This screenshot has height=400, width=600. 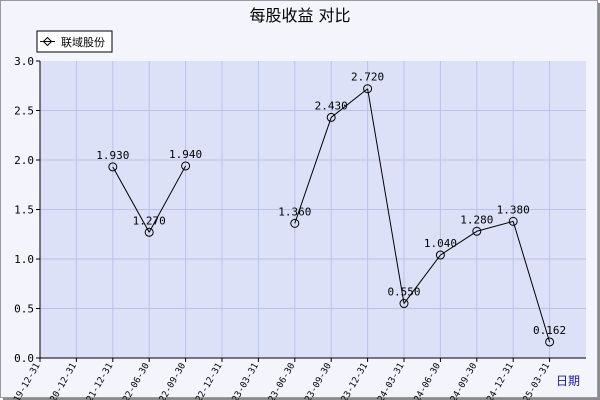 What do you see at coordinates (25, 381) in the screenshot?
I see `x-tick-label: 2019-12-31` at bounding box center [25, 381].